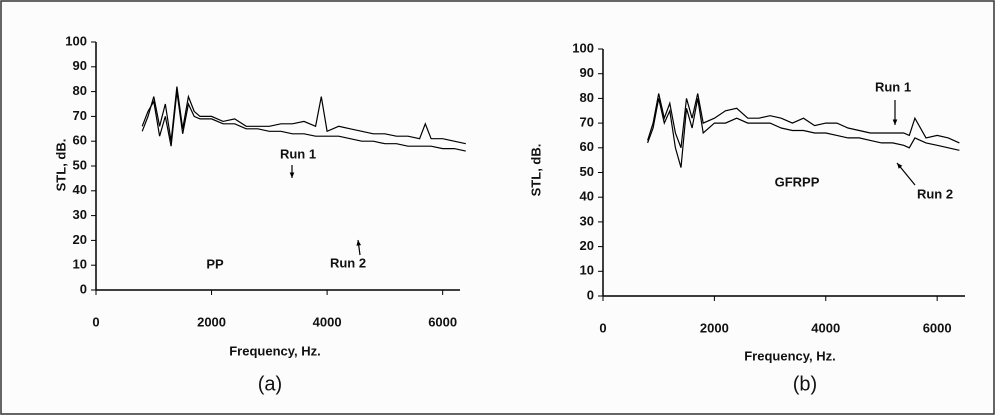  I want to click on annotation: PP, so click(215, 263).